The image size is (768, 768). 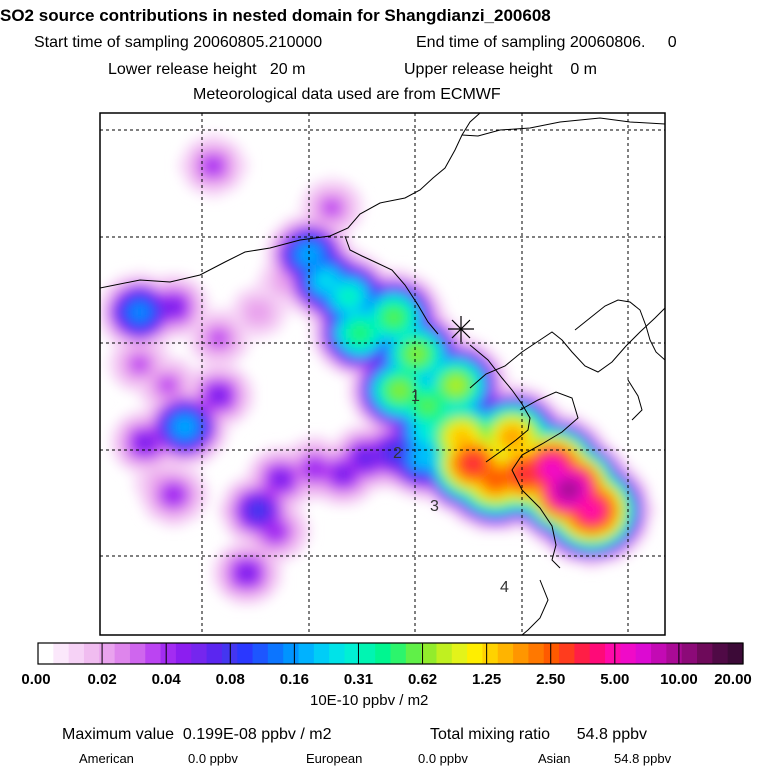 What do you see at coordinates (398, 653) in the screenshot?
I see `colorbar-cell` at bounding box center [398, 653].